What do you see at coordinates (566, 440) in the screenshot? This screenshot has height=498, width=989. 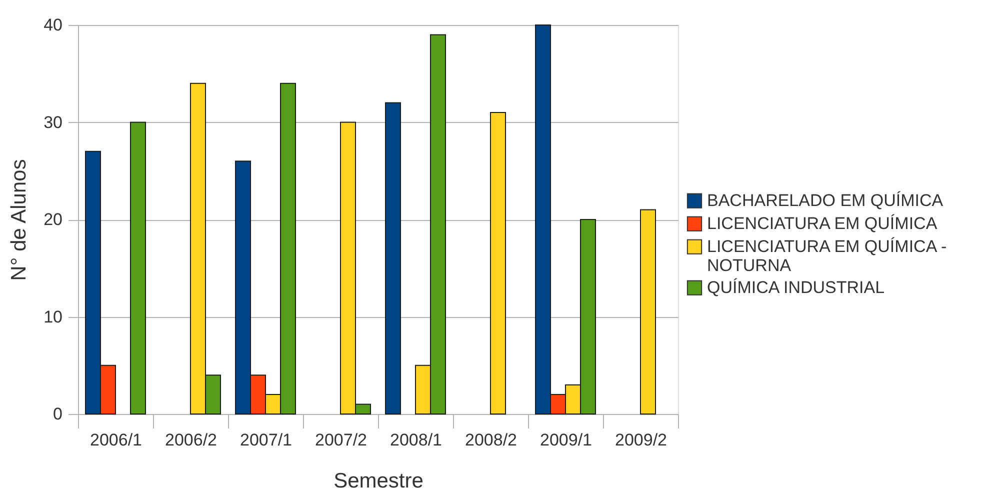 I see `x-tick-label: 2009/1` at bounding box center [566, 440].